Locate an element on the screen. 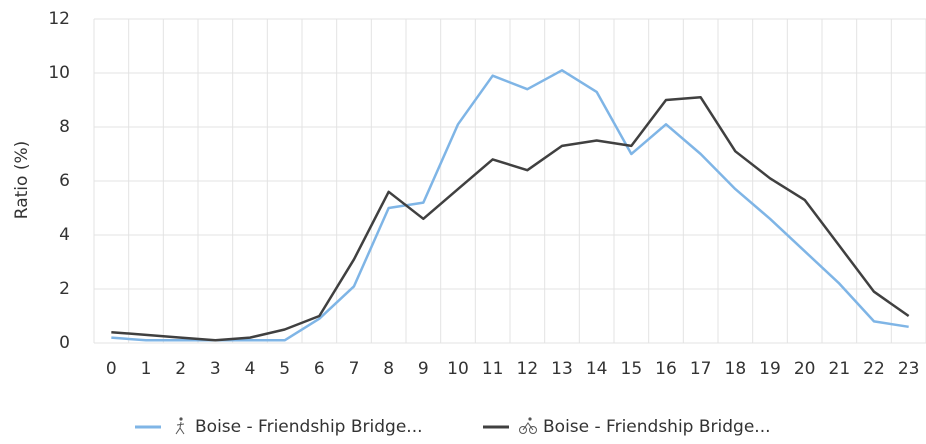 This screenshot has height=444, width=926. y-tick-label: 4 is located at coordinates (64, 235).